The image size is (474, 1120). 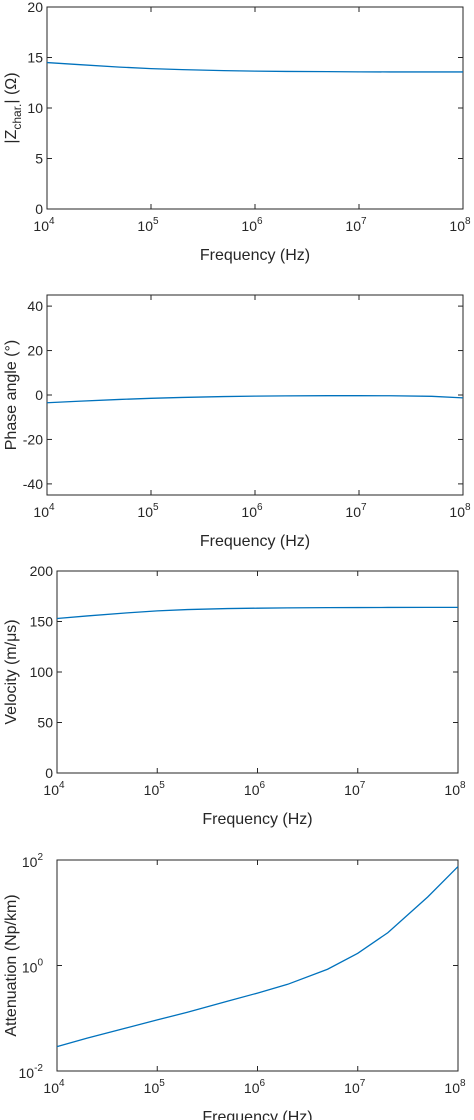 I want to click on impedance-y-label-sub: char., so click(x=17, y=117).